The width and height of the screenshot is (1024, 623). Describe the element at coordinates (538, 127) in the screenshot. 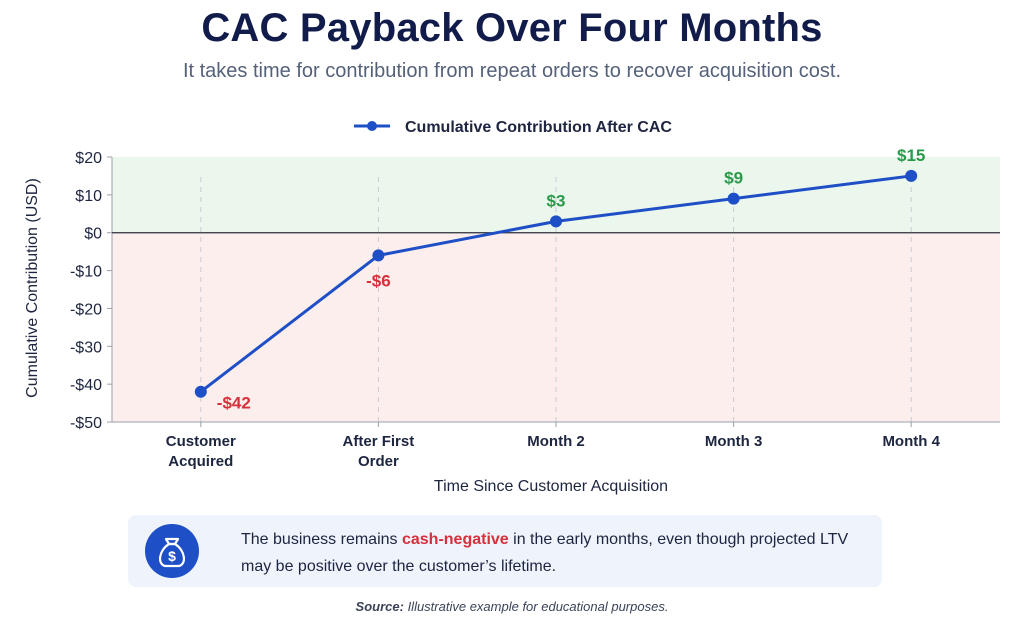

I see `legend-label: Cumulative Contribution After CAC` at that location.